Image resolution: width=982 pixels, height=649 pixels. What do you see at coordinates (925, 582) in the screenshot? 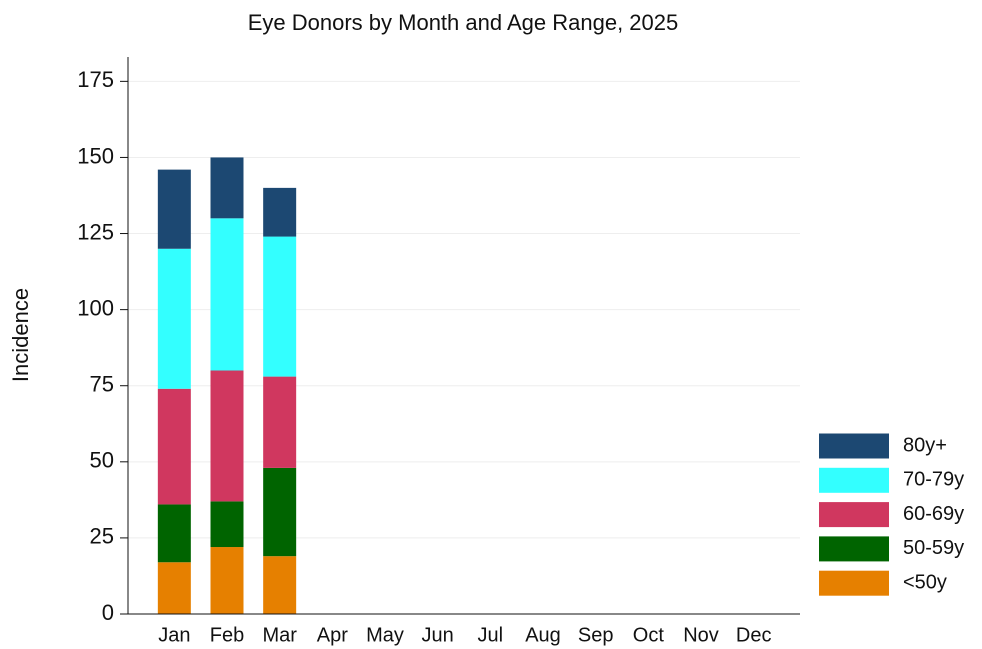
I see `legend-label: <50y` at bounding box center [925, 582].